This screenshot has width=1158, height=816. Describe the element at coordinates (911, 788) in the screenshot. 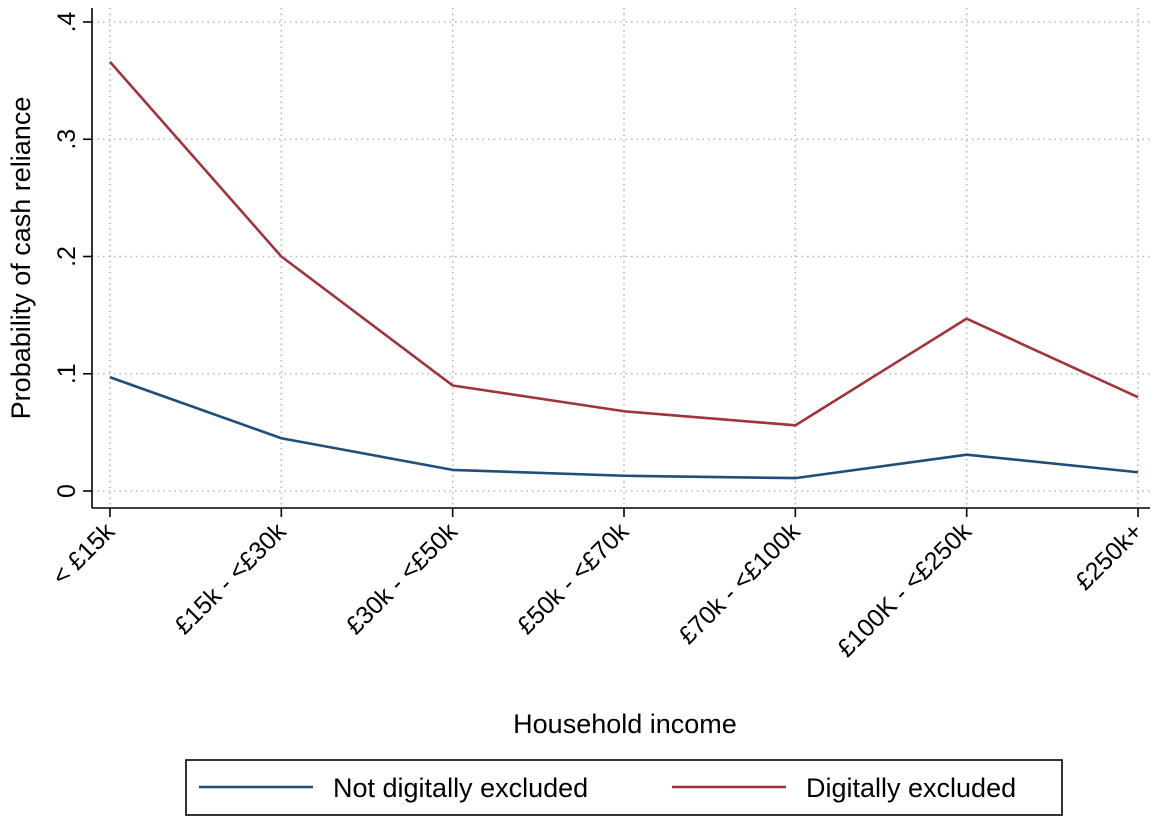

I see `legend-label-digitally-excluded: Digitally excluded` at that location.